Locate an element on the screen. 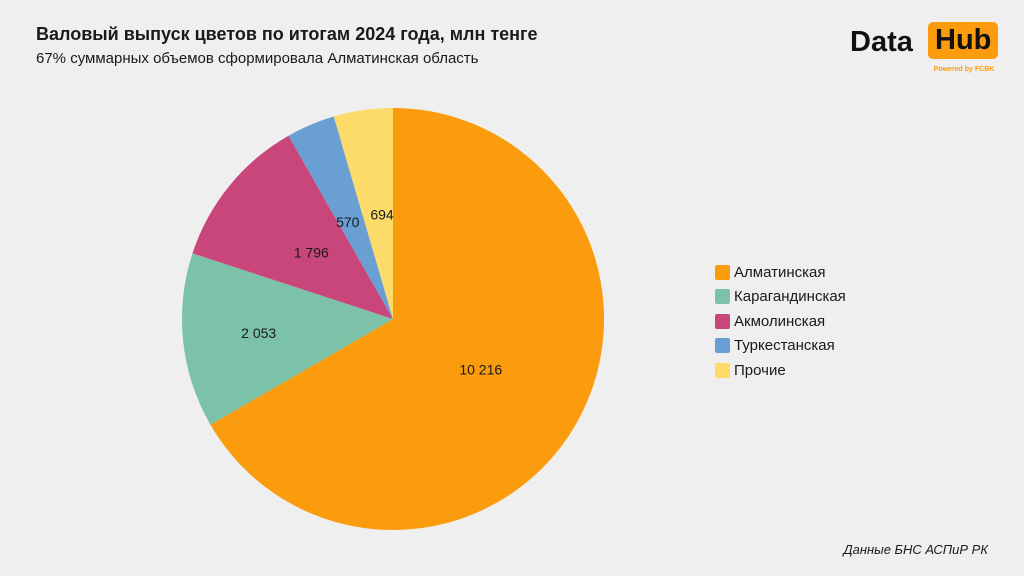  slice-data-label: 694 is located at coordinates (382, 215).